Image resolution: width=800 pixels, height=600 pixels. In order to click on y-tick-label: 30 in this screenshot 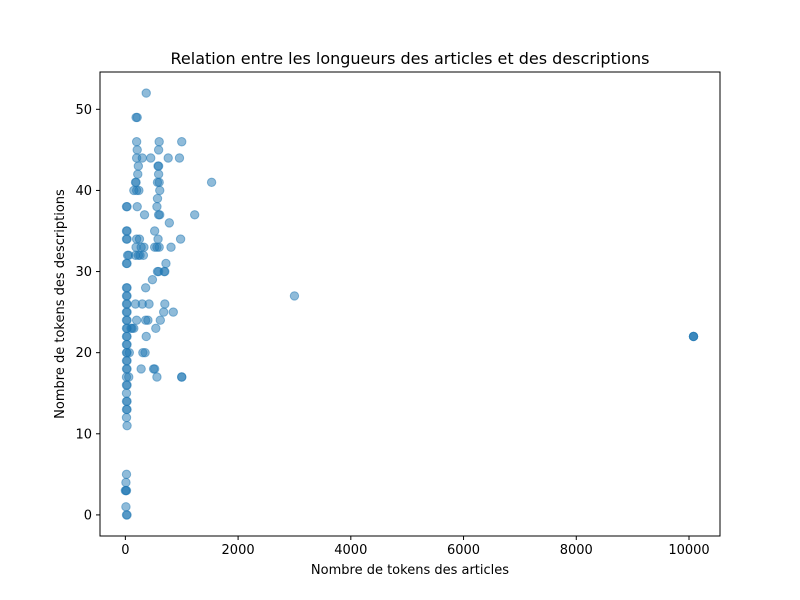, I will do `click(83, 272)`.